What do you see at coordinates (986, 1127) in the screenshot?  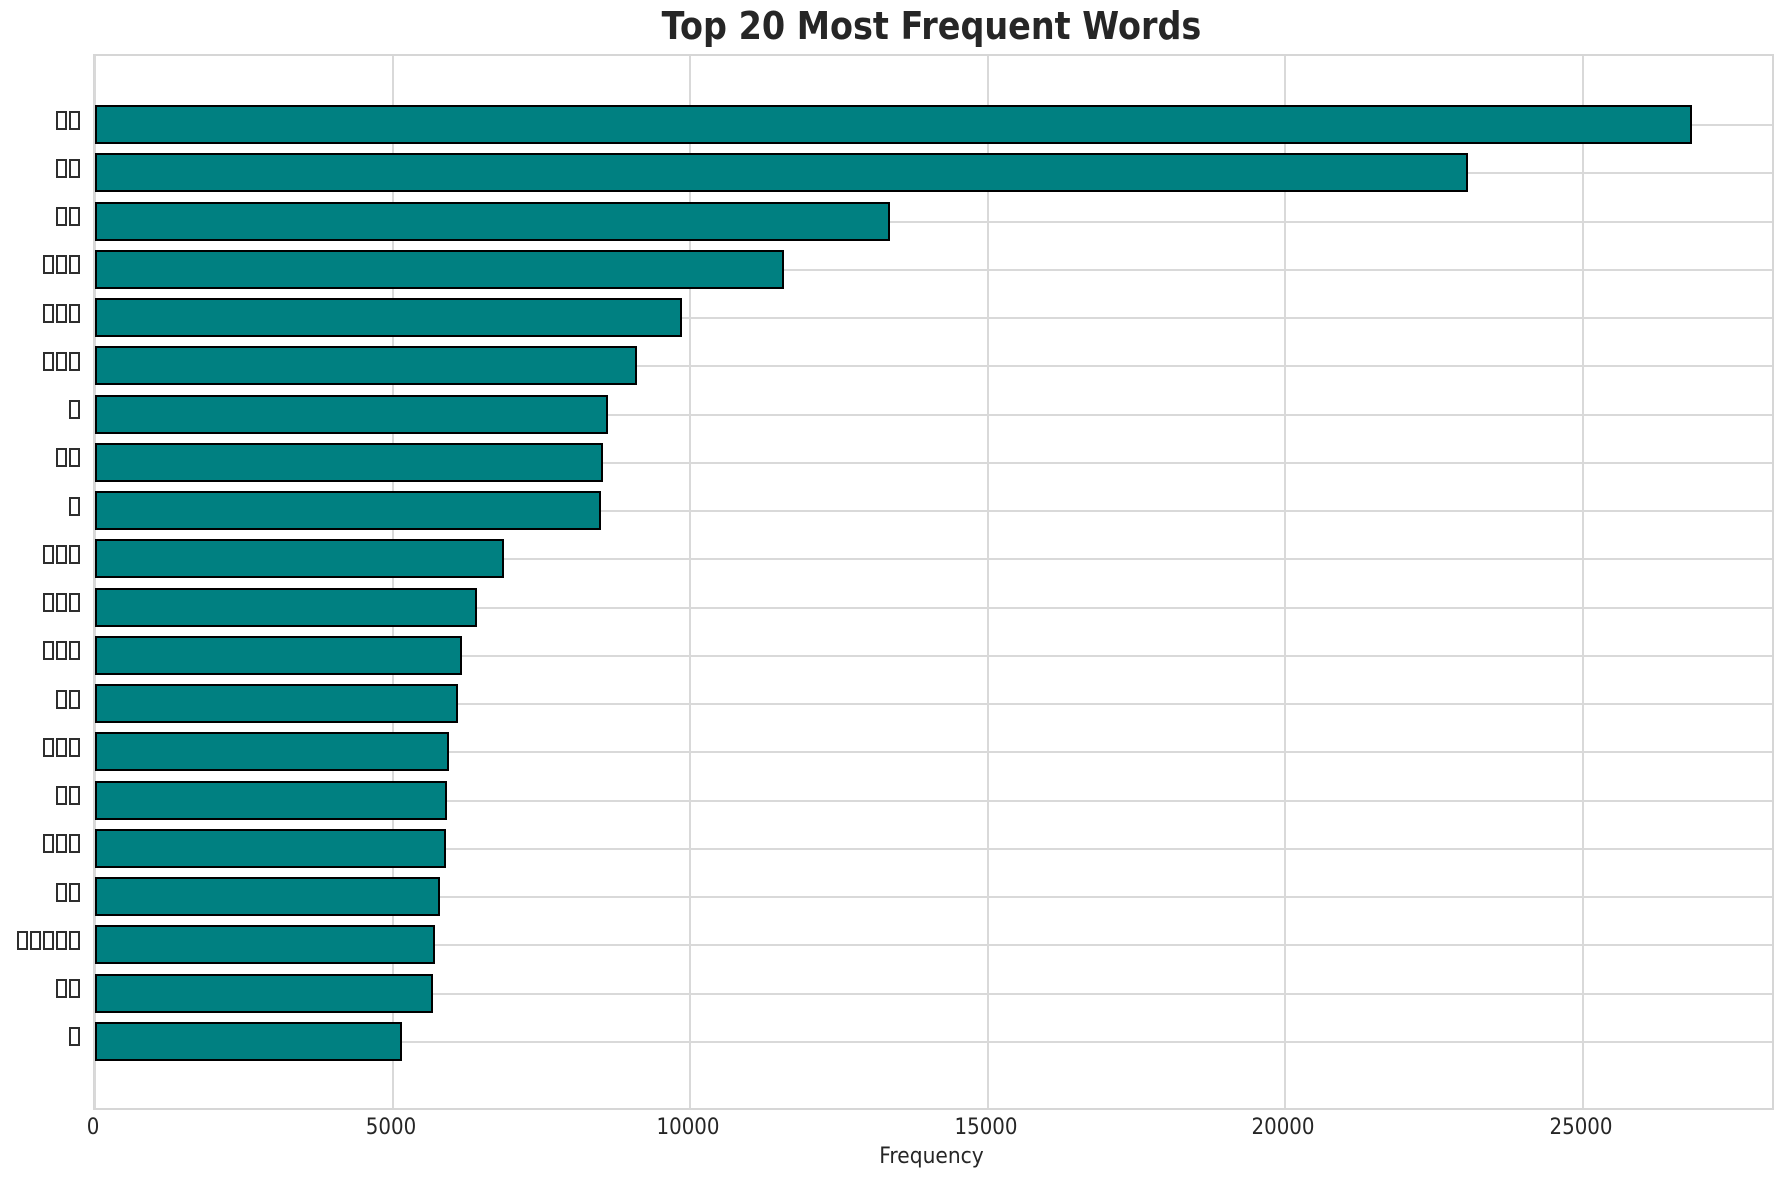 I see `x-tick-label: 15000` at bounding box center [986, 1127].